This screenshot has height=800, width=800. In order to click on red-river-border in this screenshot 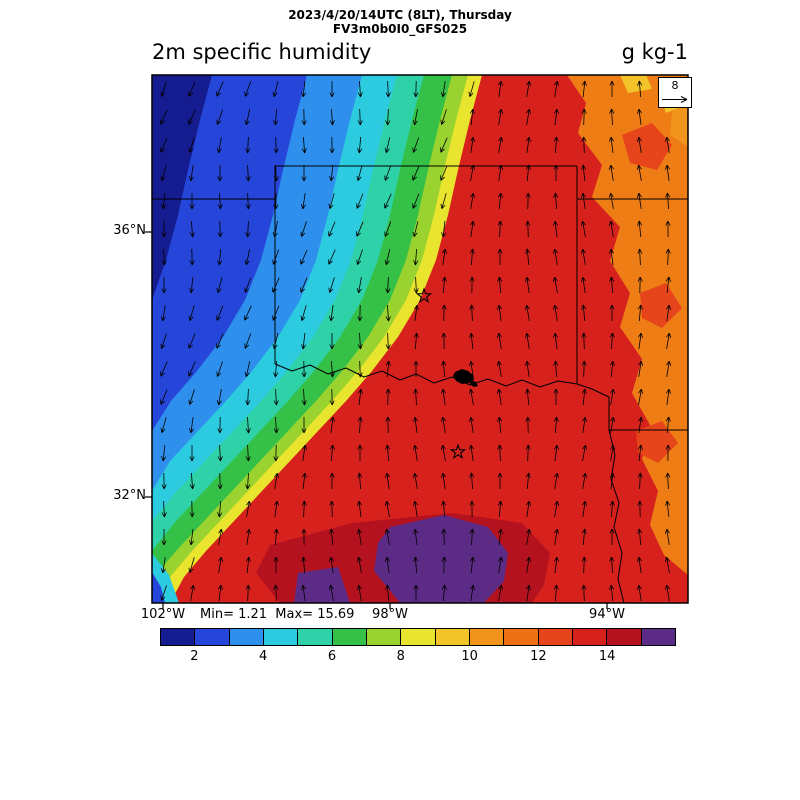, I will do `click(442, 380)`.